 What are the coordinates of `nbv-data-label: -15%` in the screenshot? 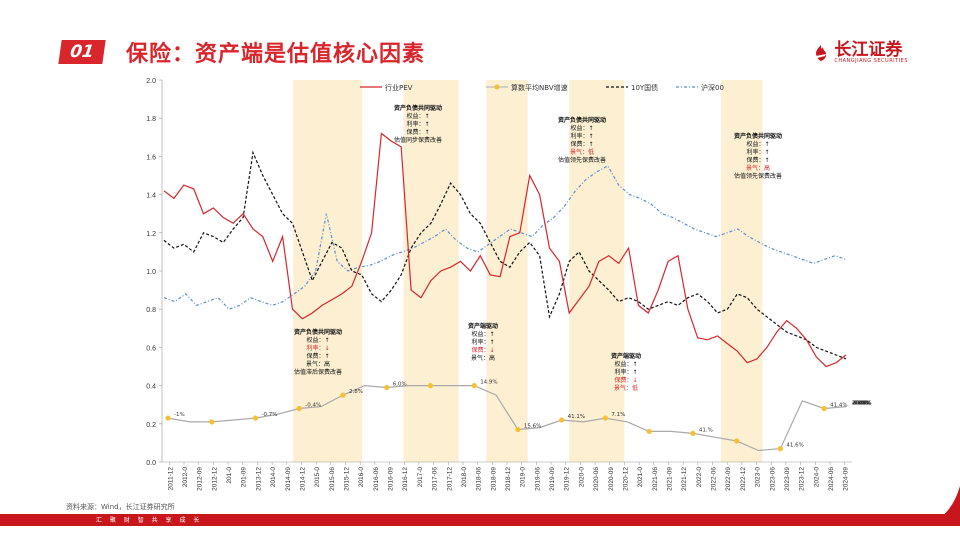 It's located at (859, 404).